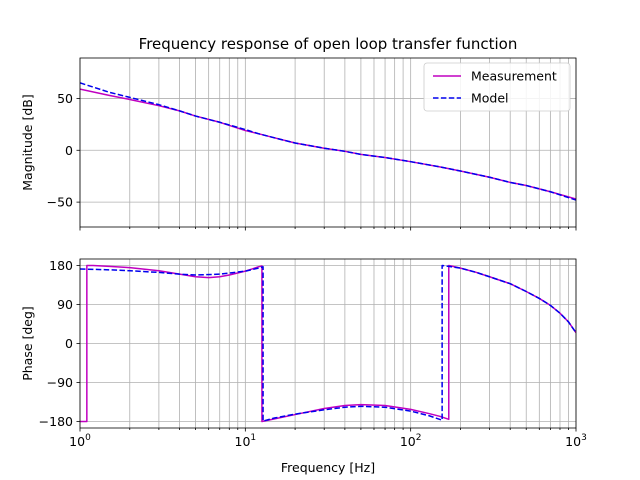  I want to click on x-axis-label: Frequency [Hz], so click(328, 467).